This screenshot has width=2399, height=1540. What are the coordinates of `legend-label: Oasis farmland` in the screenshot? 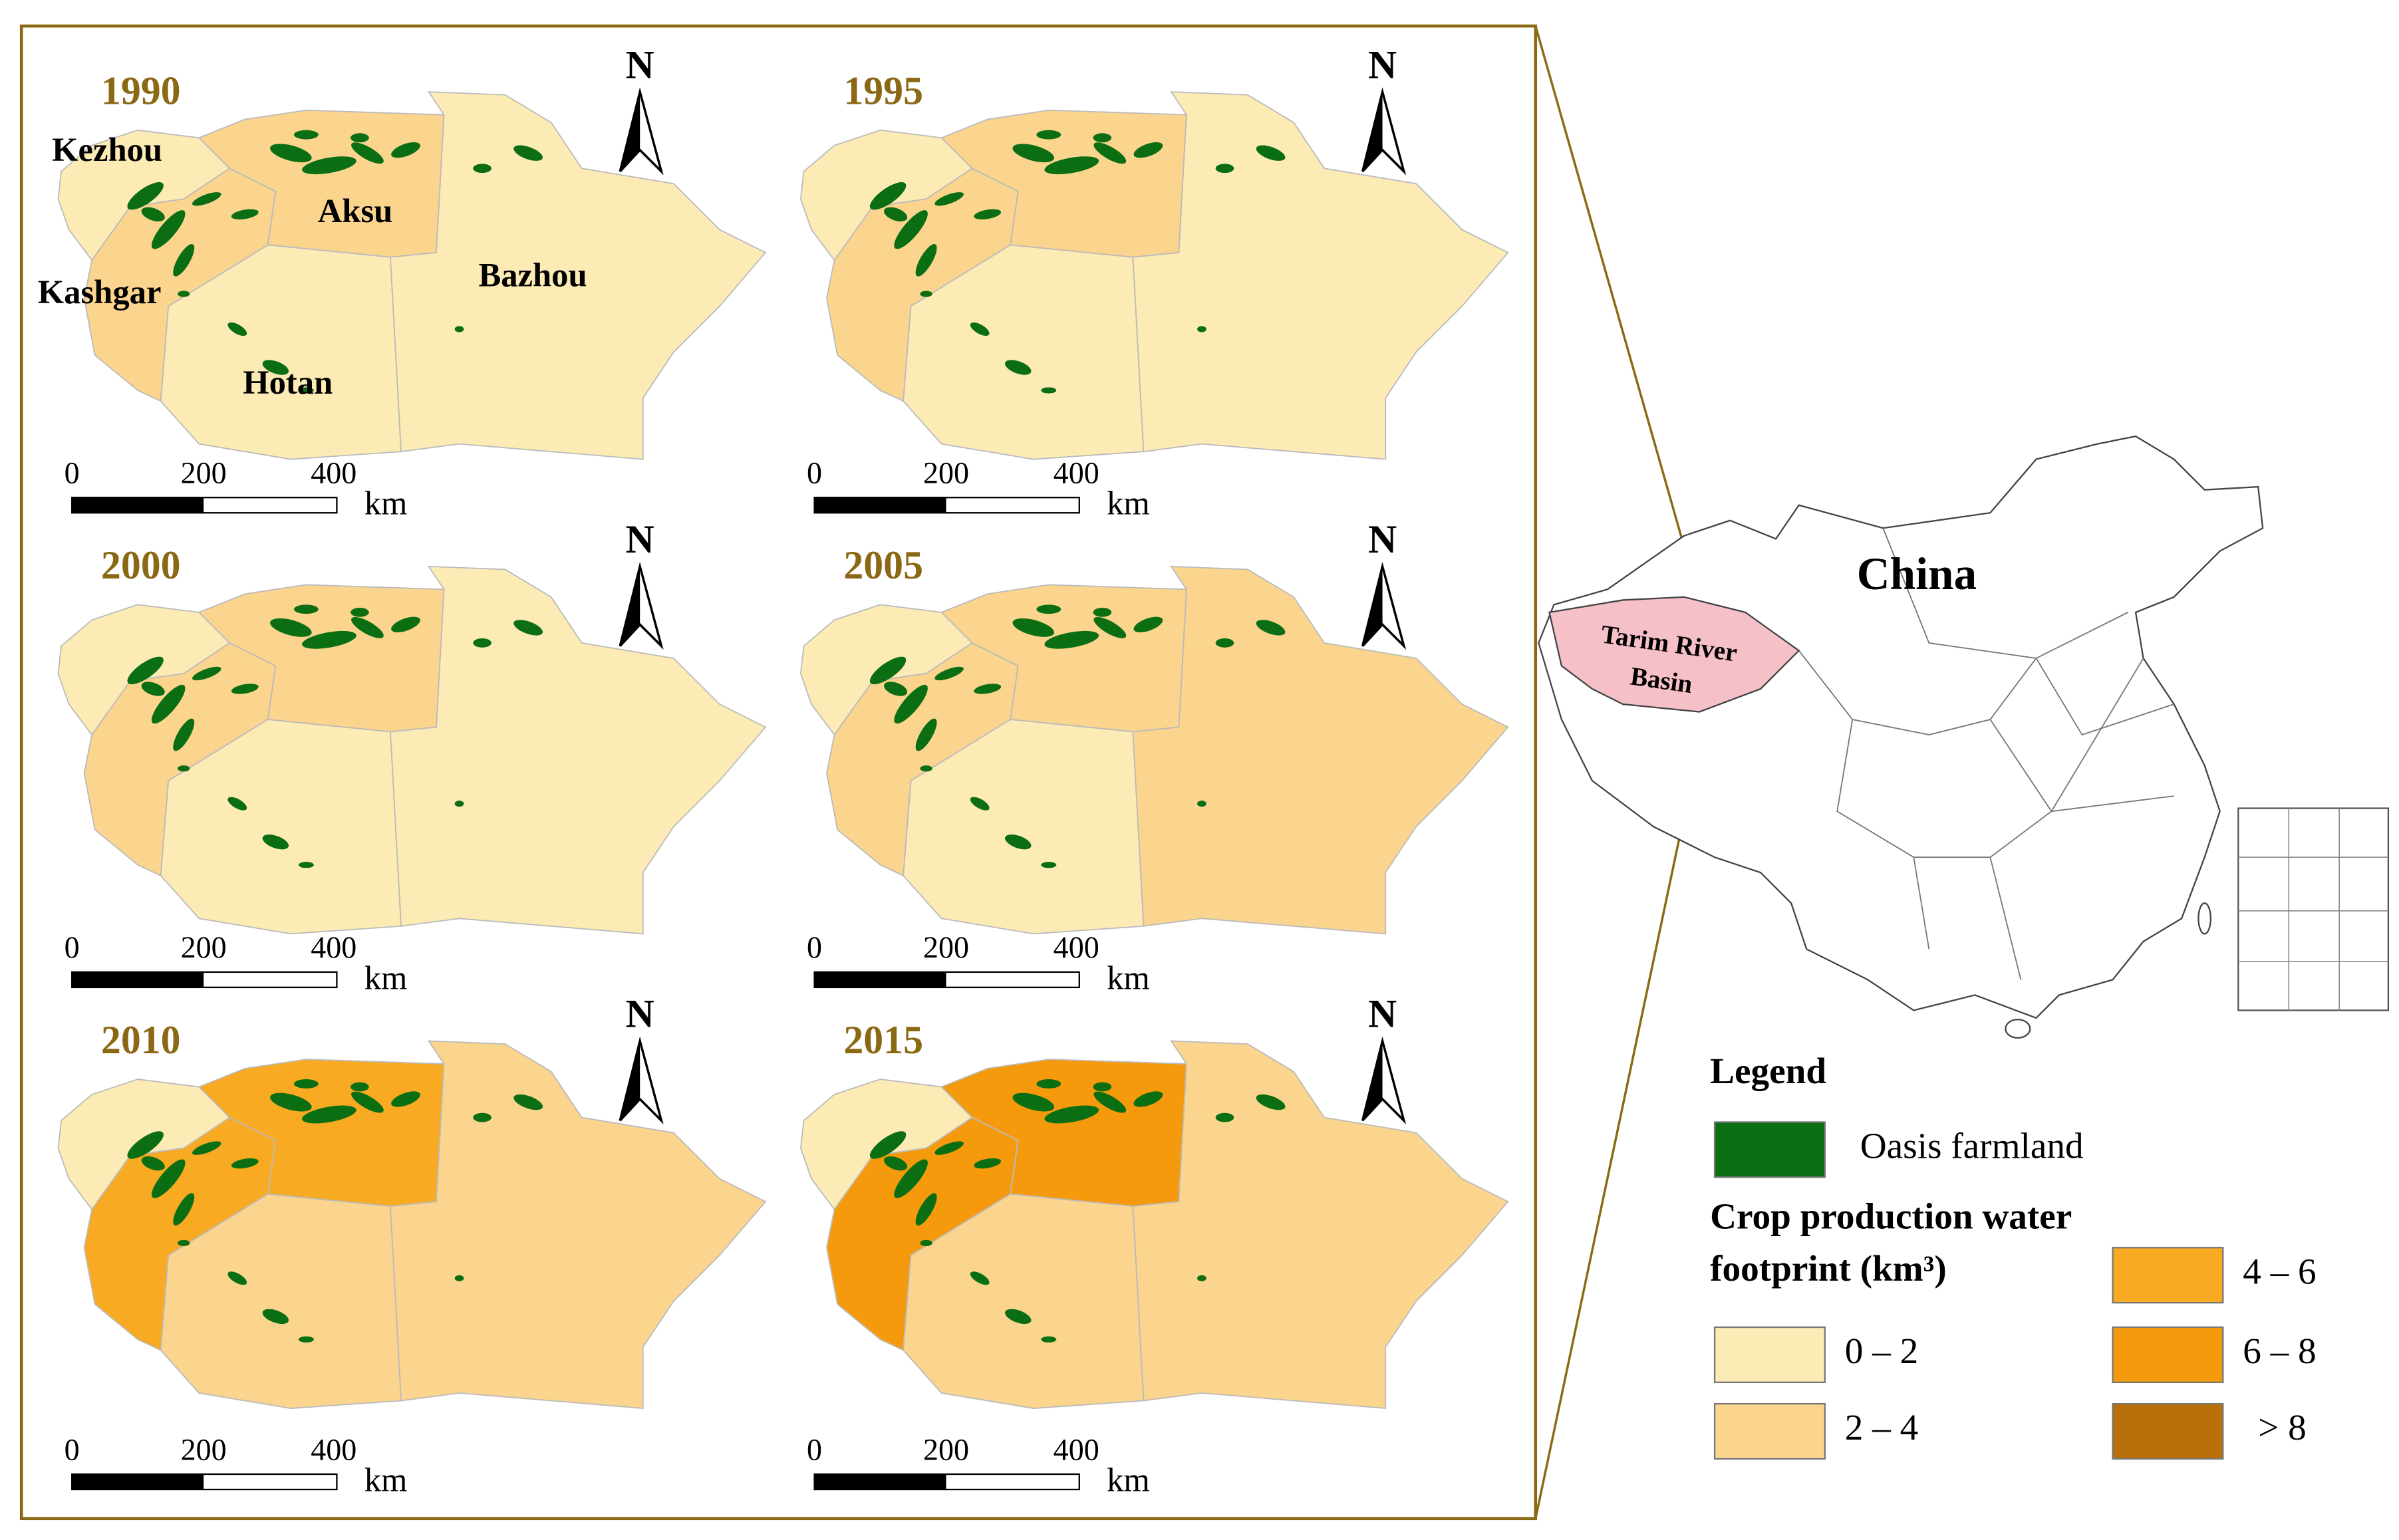 It's located at (1972, 1146).